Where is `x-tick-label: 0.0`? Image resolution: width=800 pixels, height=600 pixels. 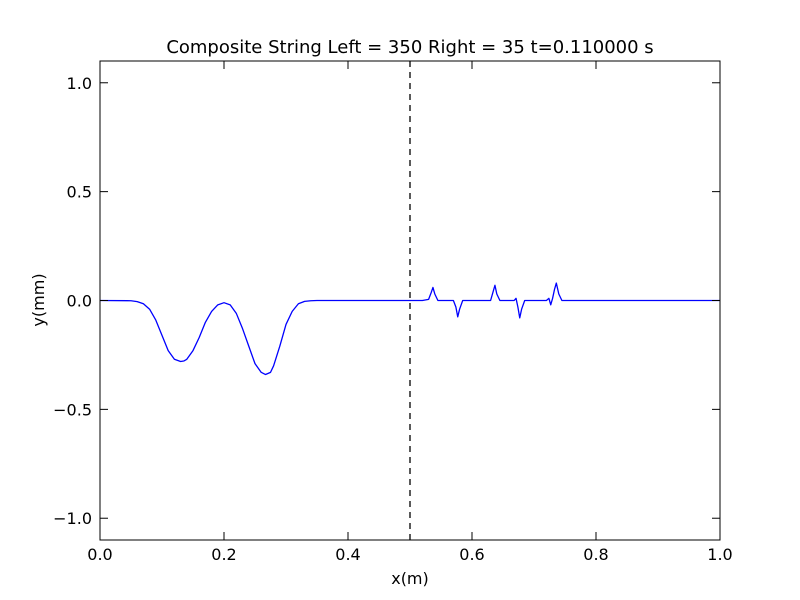 x-tick-label: 0.0 is located at coordinates (99, 554).